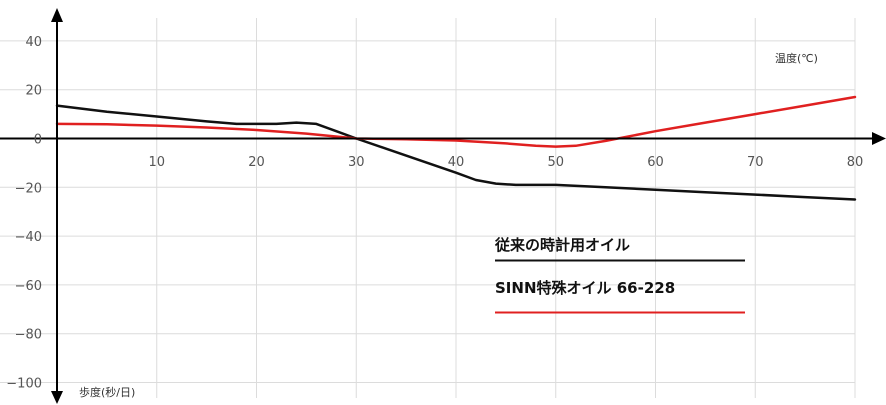 The image size is (886, 405). Describe the element at coordinates (562, 245) in the screenshot. I see `legend-label-conventional-oil: 従来の時計用オイル` at that location.